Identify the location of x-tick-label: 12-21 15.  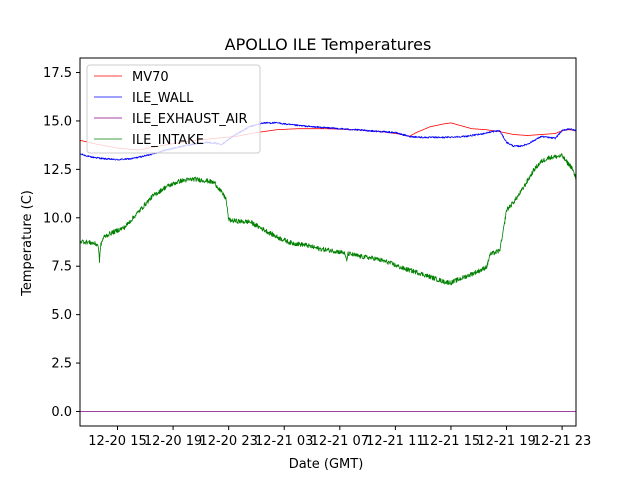
(451, 441).